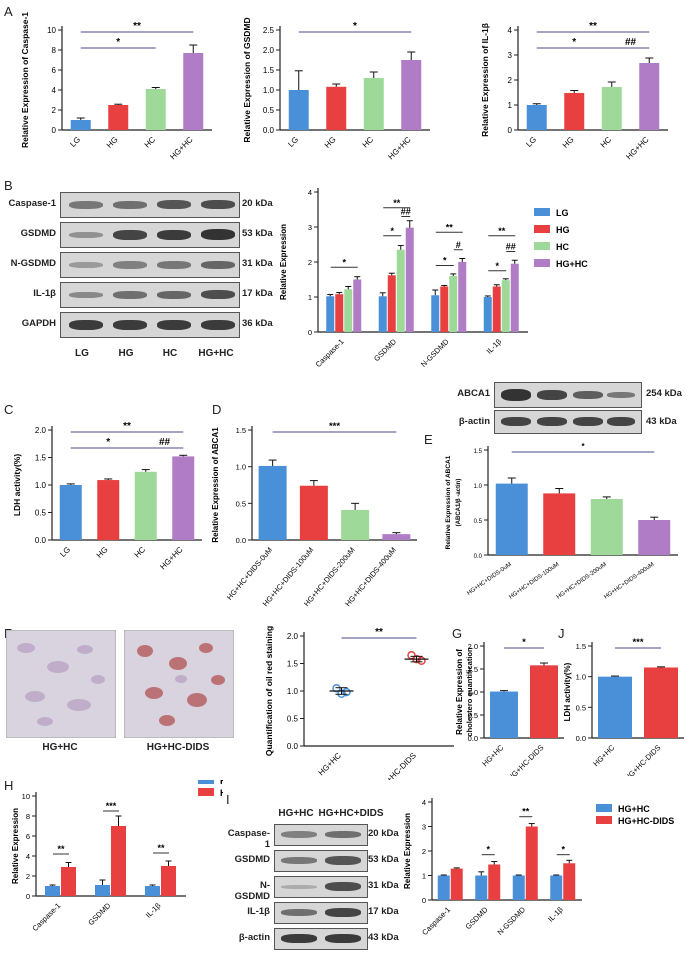  Describe the element at coordinates (126, 353) in the screenshot. I see `blot-lane-label: HG` at that location.